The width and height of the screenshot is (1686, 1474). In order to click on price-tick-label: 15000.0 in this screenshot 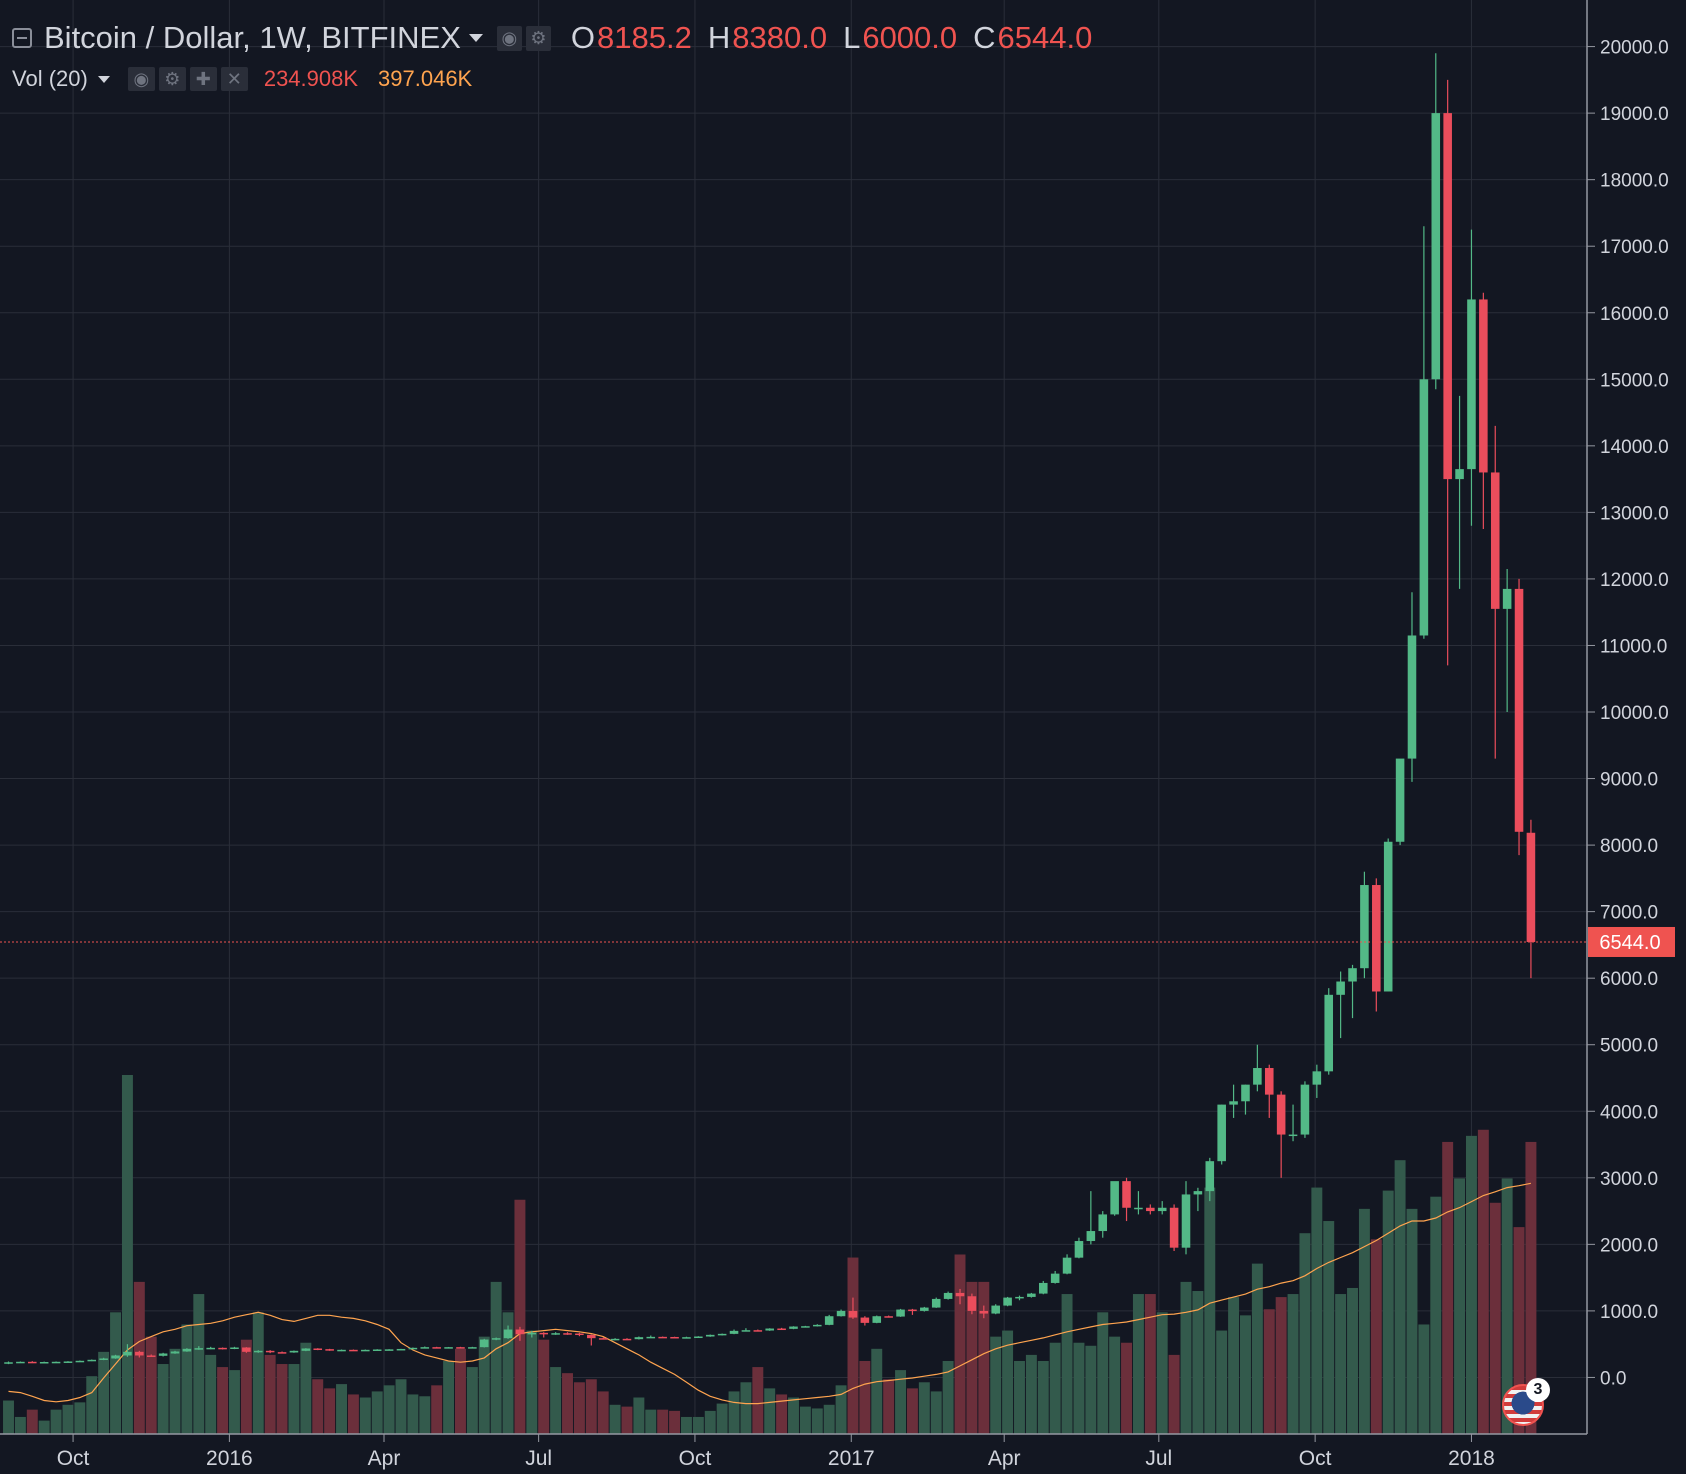, I will do `click(1634, 380)`.